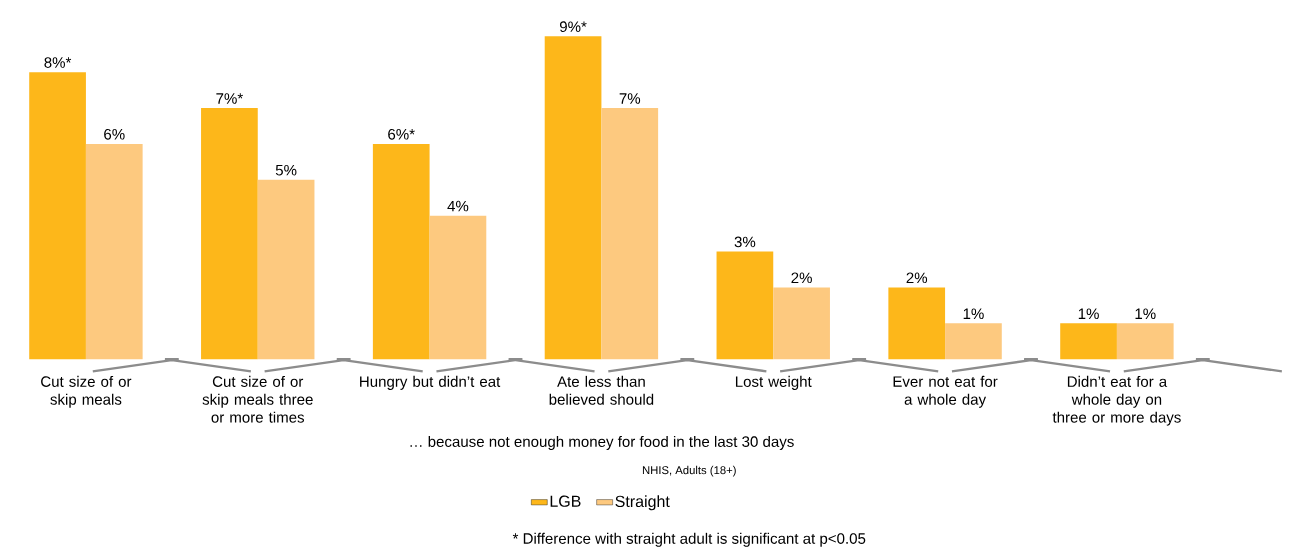 The image size is (1302, 552). I want to click on text: NHIS, Adults (18+), so click(689, 471).